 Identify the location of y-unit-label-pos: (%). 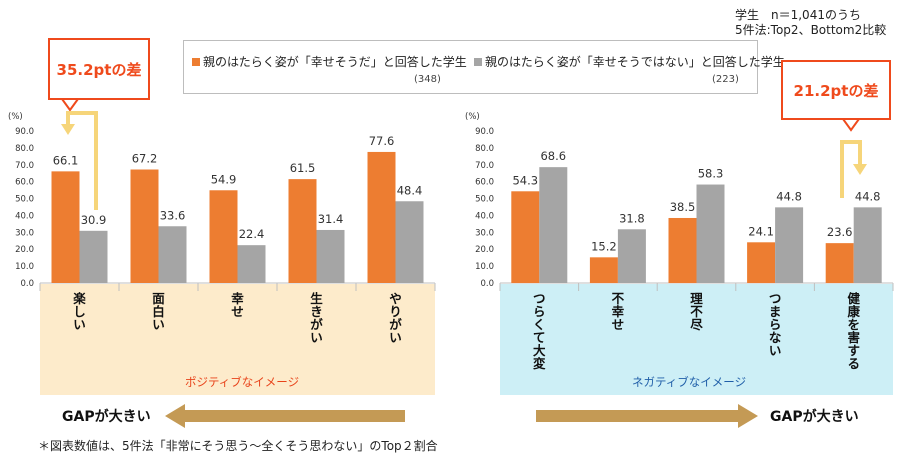
(15, 117).